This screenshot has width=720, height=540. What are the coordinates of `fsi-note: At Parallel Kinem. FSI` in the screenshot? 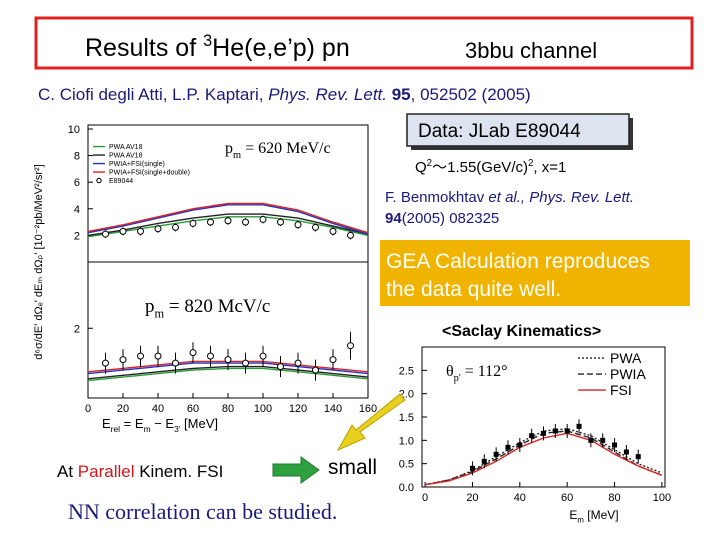 It's located at (140, 471).